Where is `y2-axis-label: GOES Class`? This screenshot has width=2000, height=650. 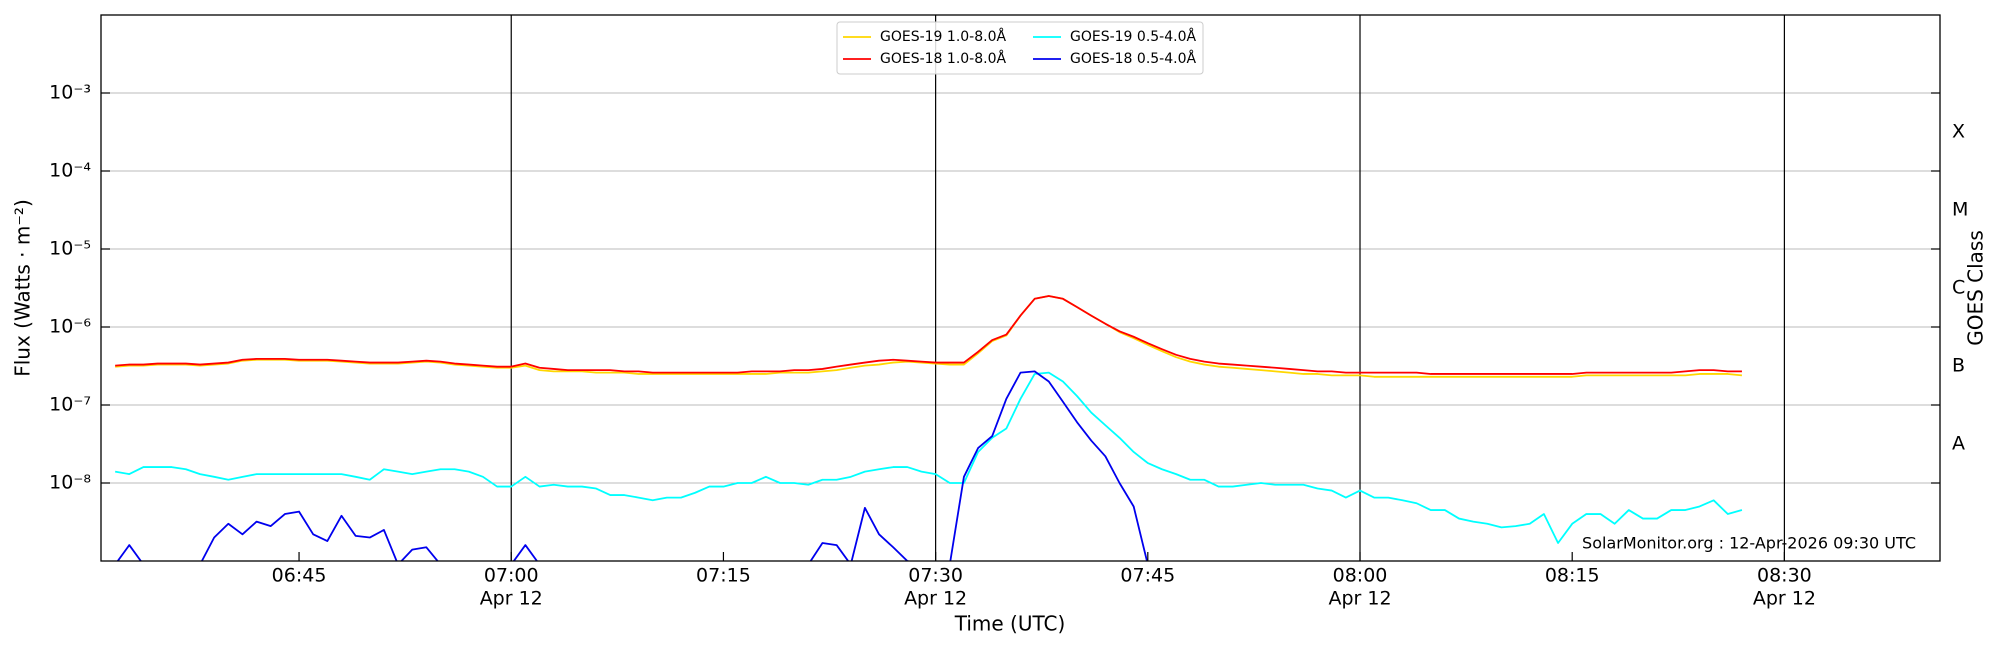
y2-axis-label: GOES Class is located at coordinates (1976, 288).